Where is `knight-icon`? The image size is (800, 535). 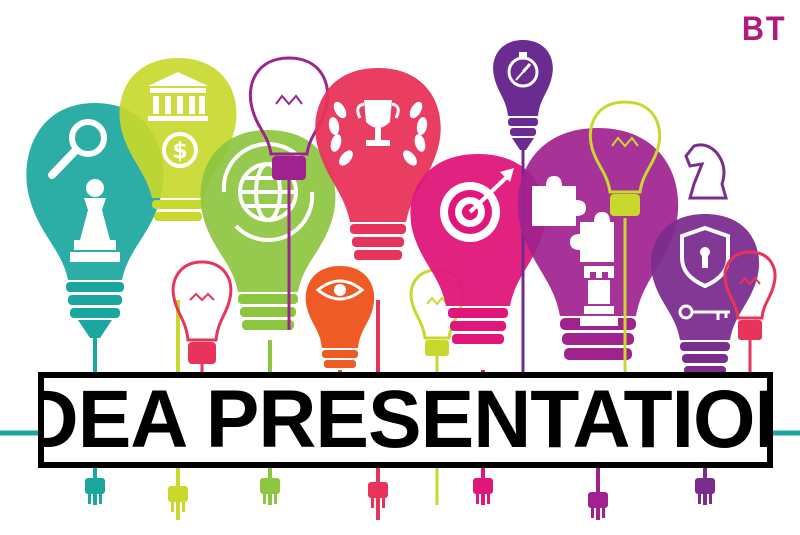 knight-icon is located at coordinates (706, 171).